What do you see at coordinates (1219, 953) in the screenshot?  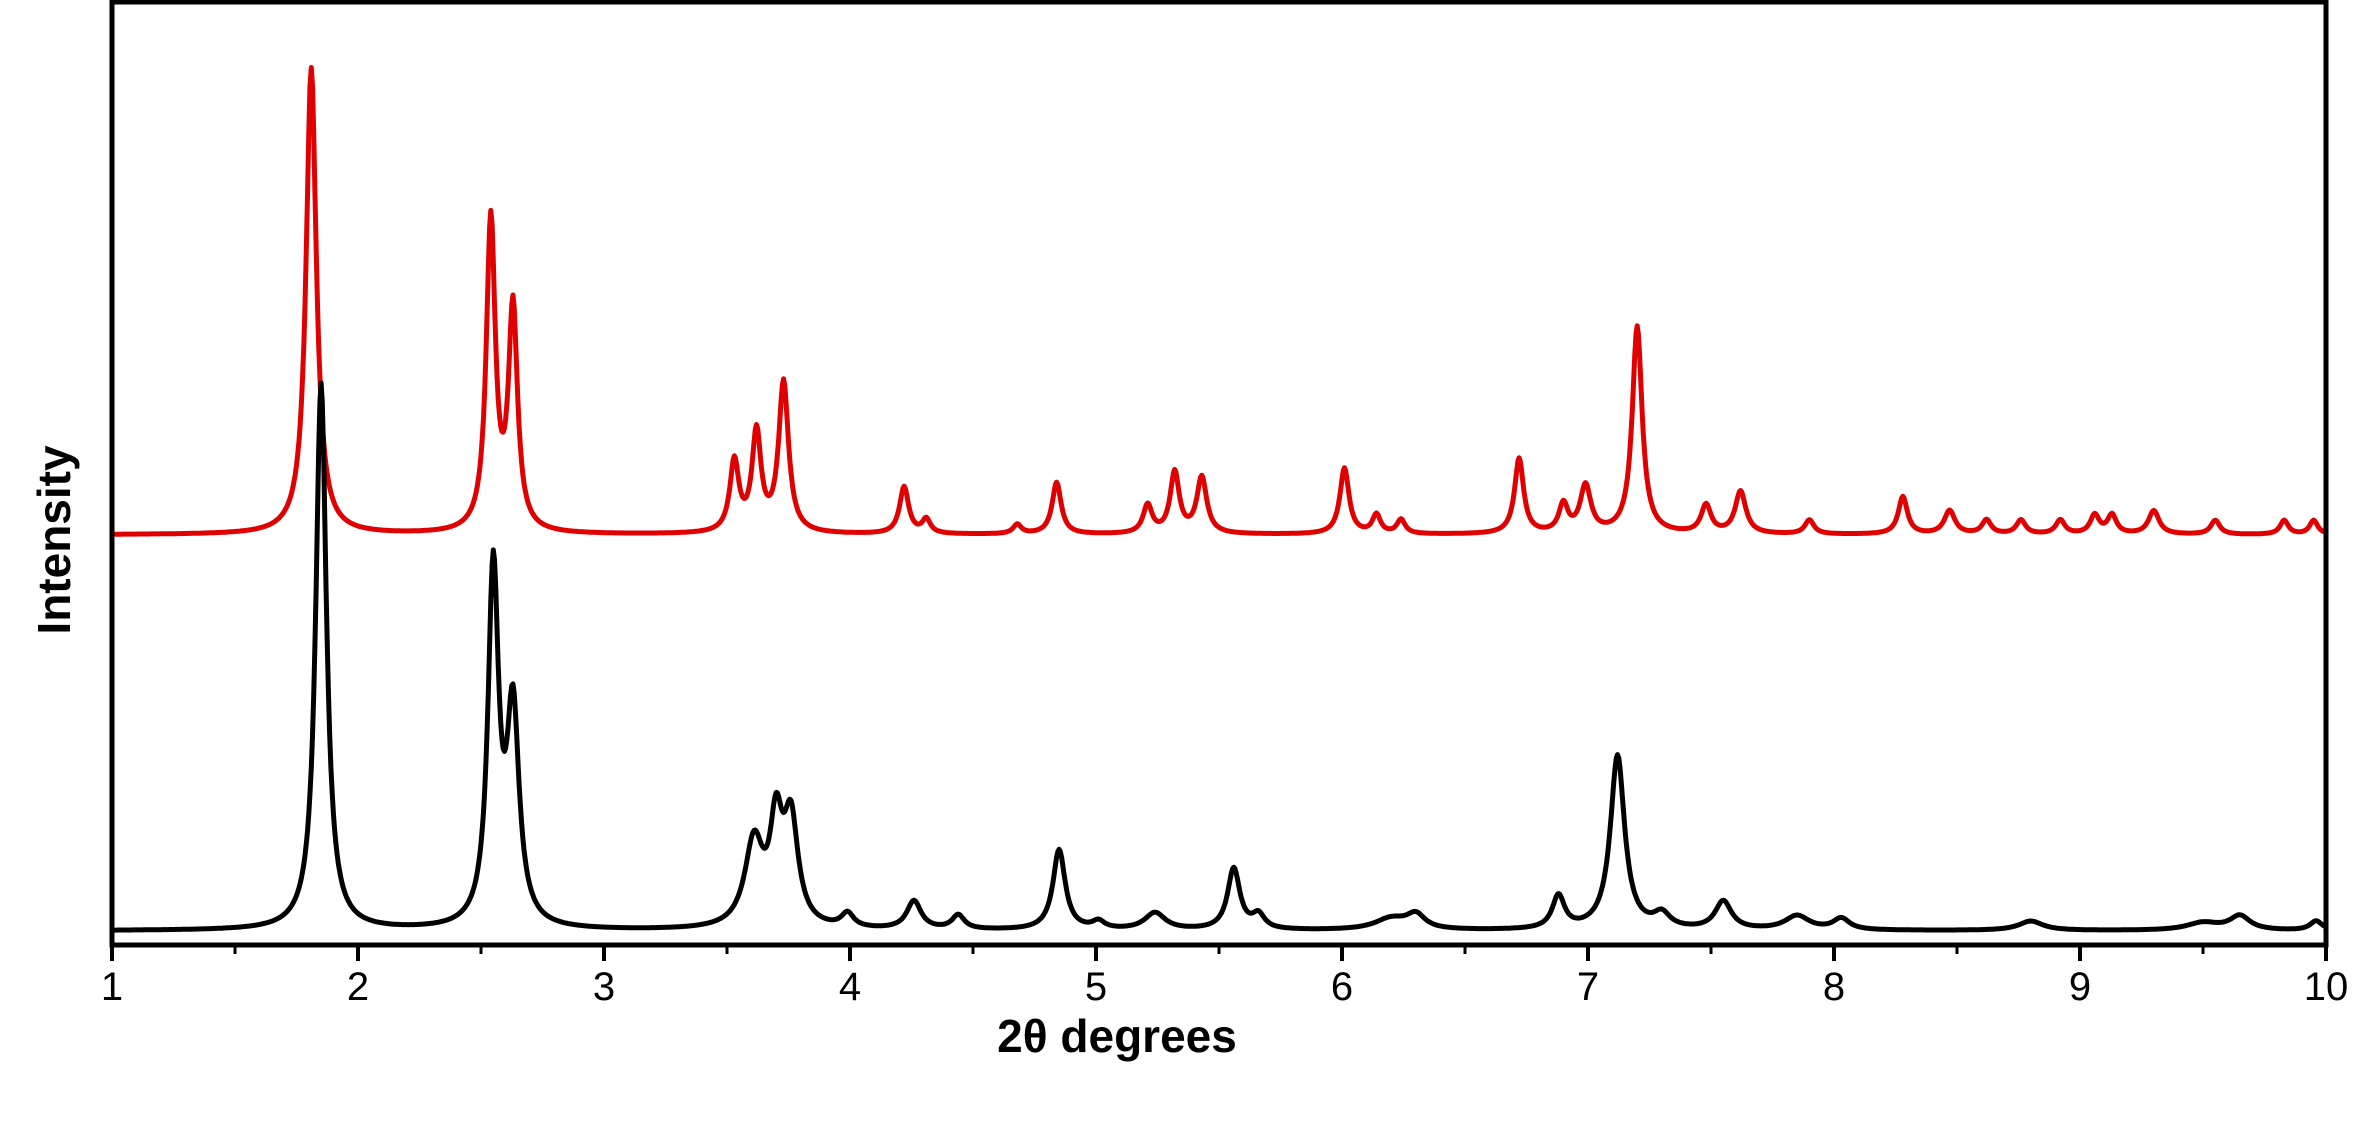 I see `x-axis-ticks` at bounding box center [1219, 953].